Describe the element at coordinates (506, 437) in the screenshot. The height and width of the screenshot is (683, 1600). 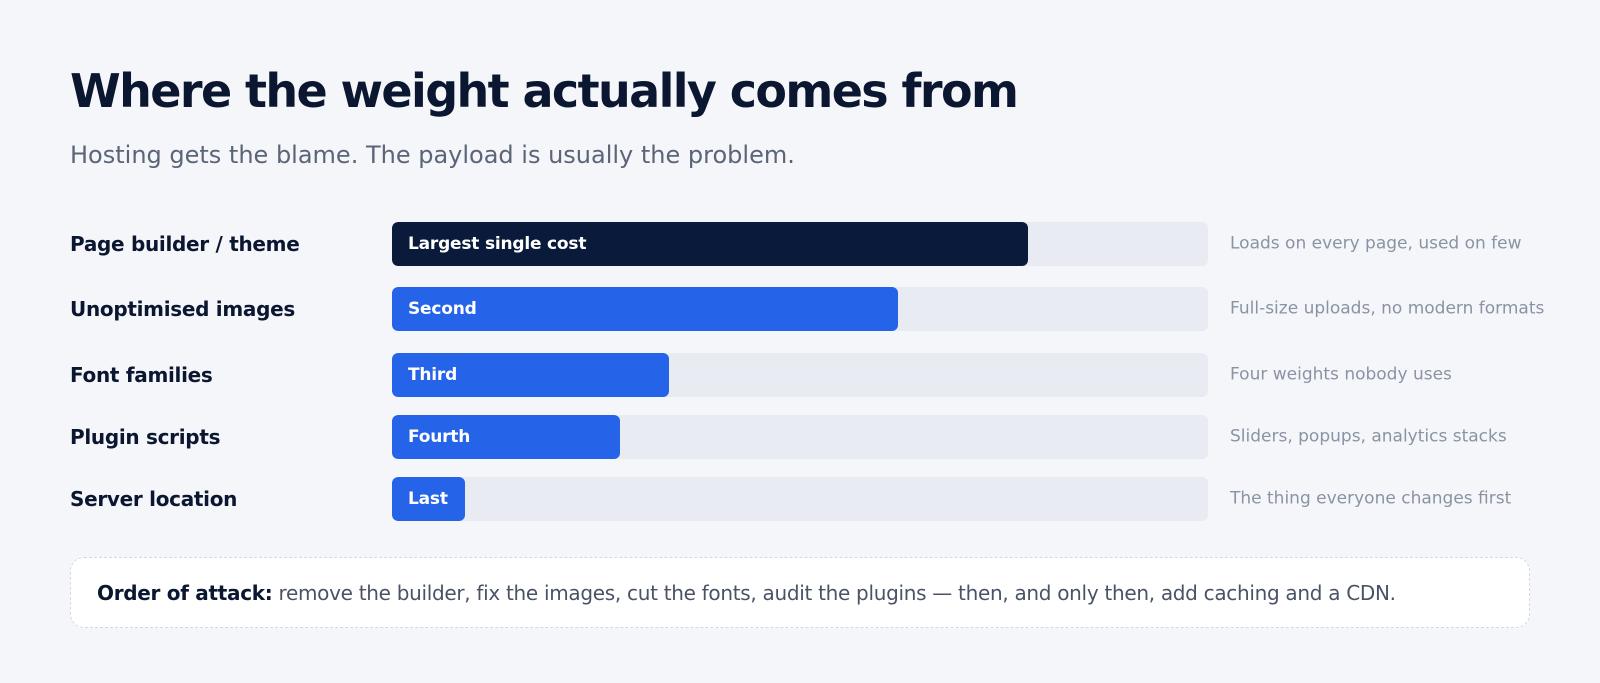
I see `bar: Fourth` at that location.